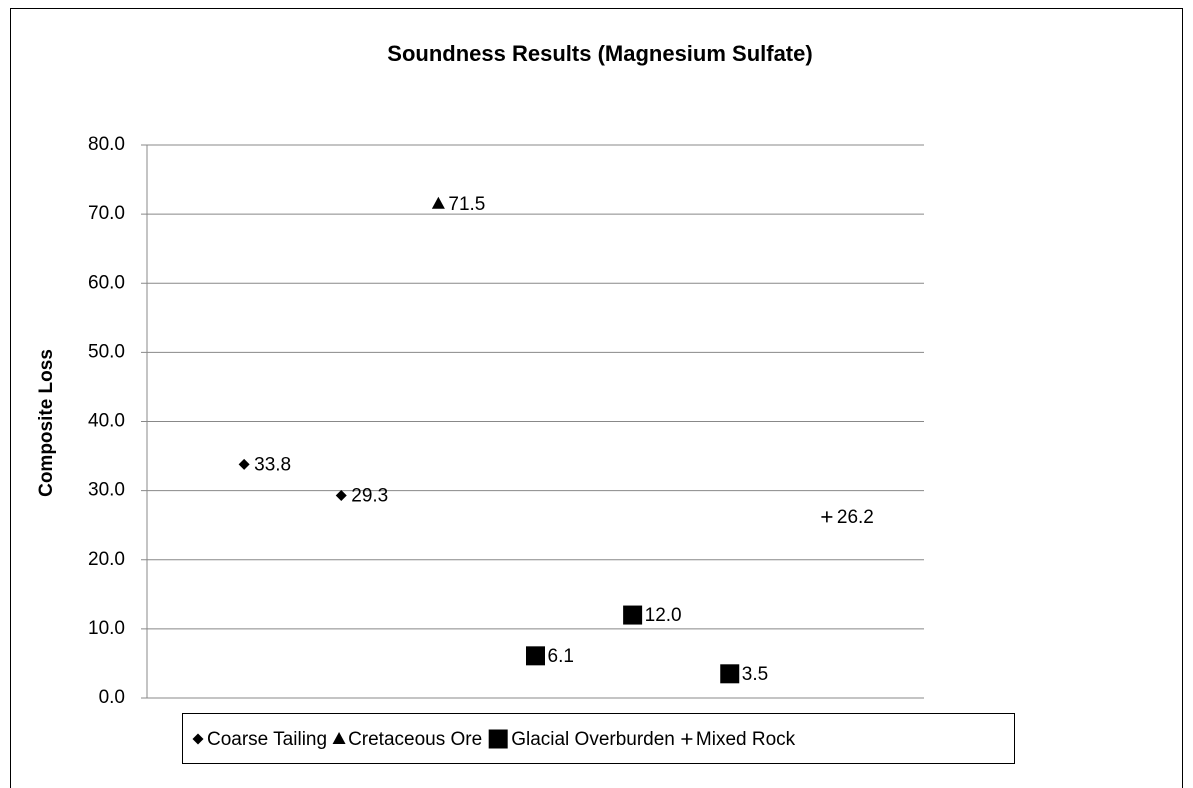 This screenshot has height=788, width=1193. I want to click on data-label: 71.5, so click(466, 204).